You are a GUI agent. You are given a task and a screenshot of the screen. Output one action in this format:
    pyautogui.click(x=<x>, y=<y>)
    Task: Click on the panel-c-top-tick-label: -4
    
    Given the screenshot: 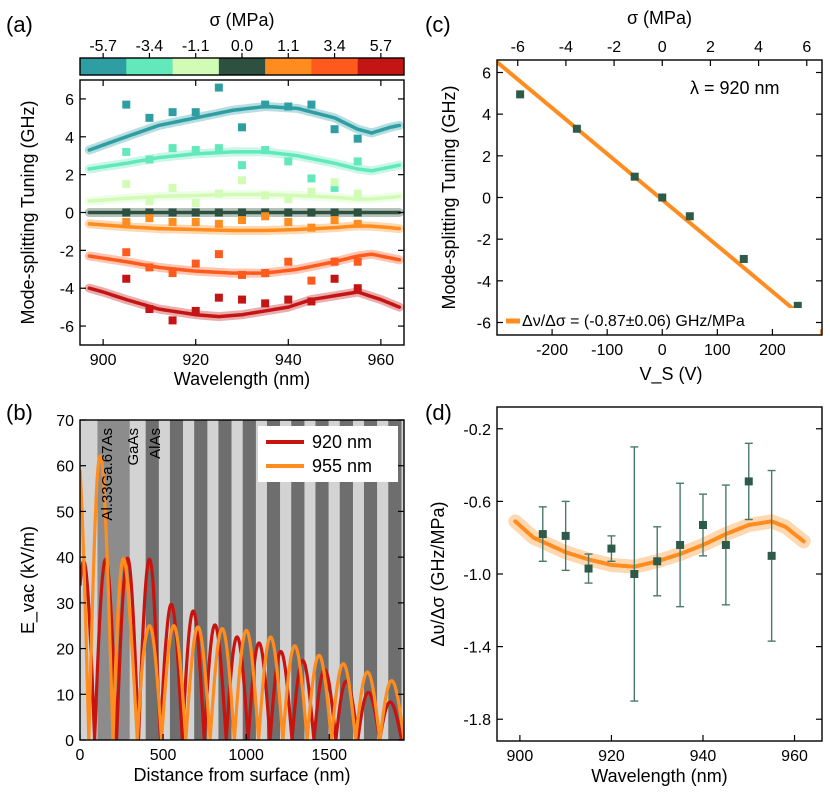 What is the action you would take?
    pyautogui.click(x=566, y=47)
    